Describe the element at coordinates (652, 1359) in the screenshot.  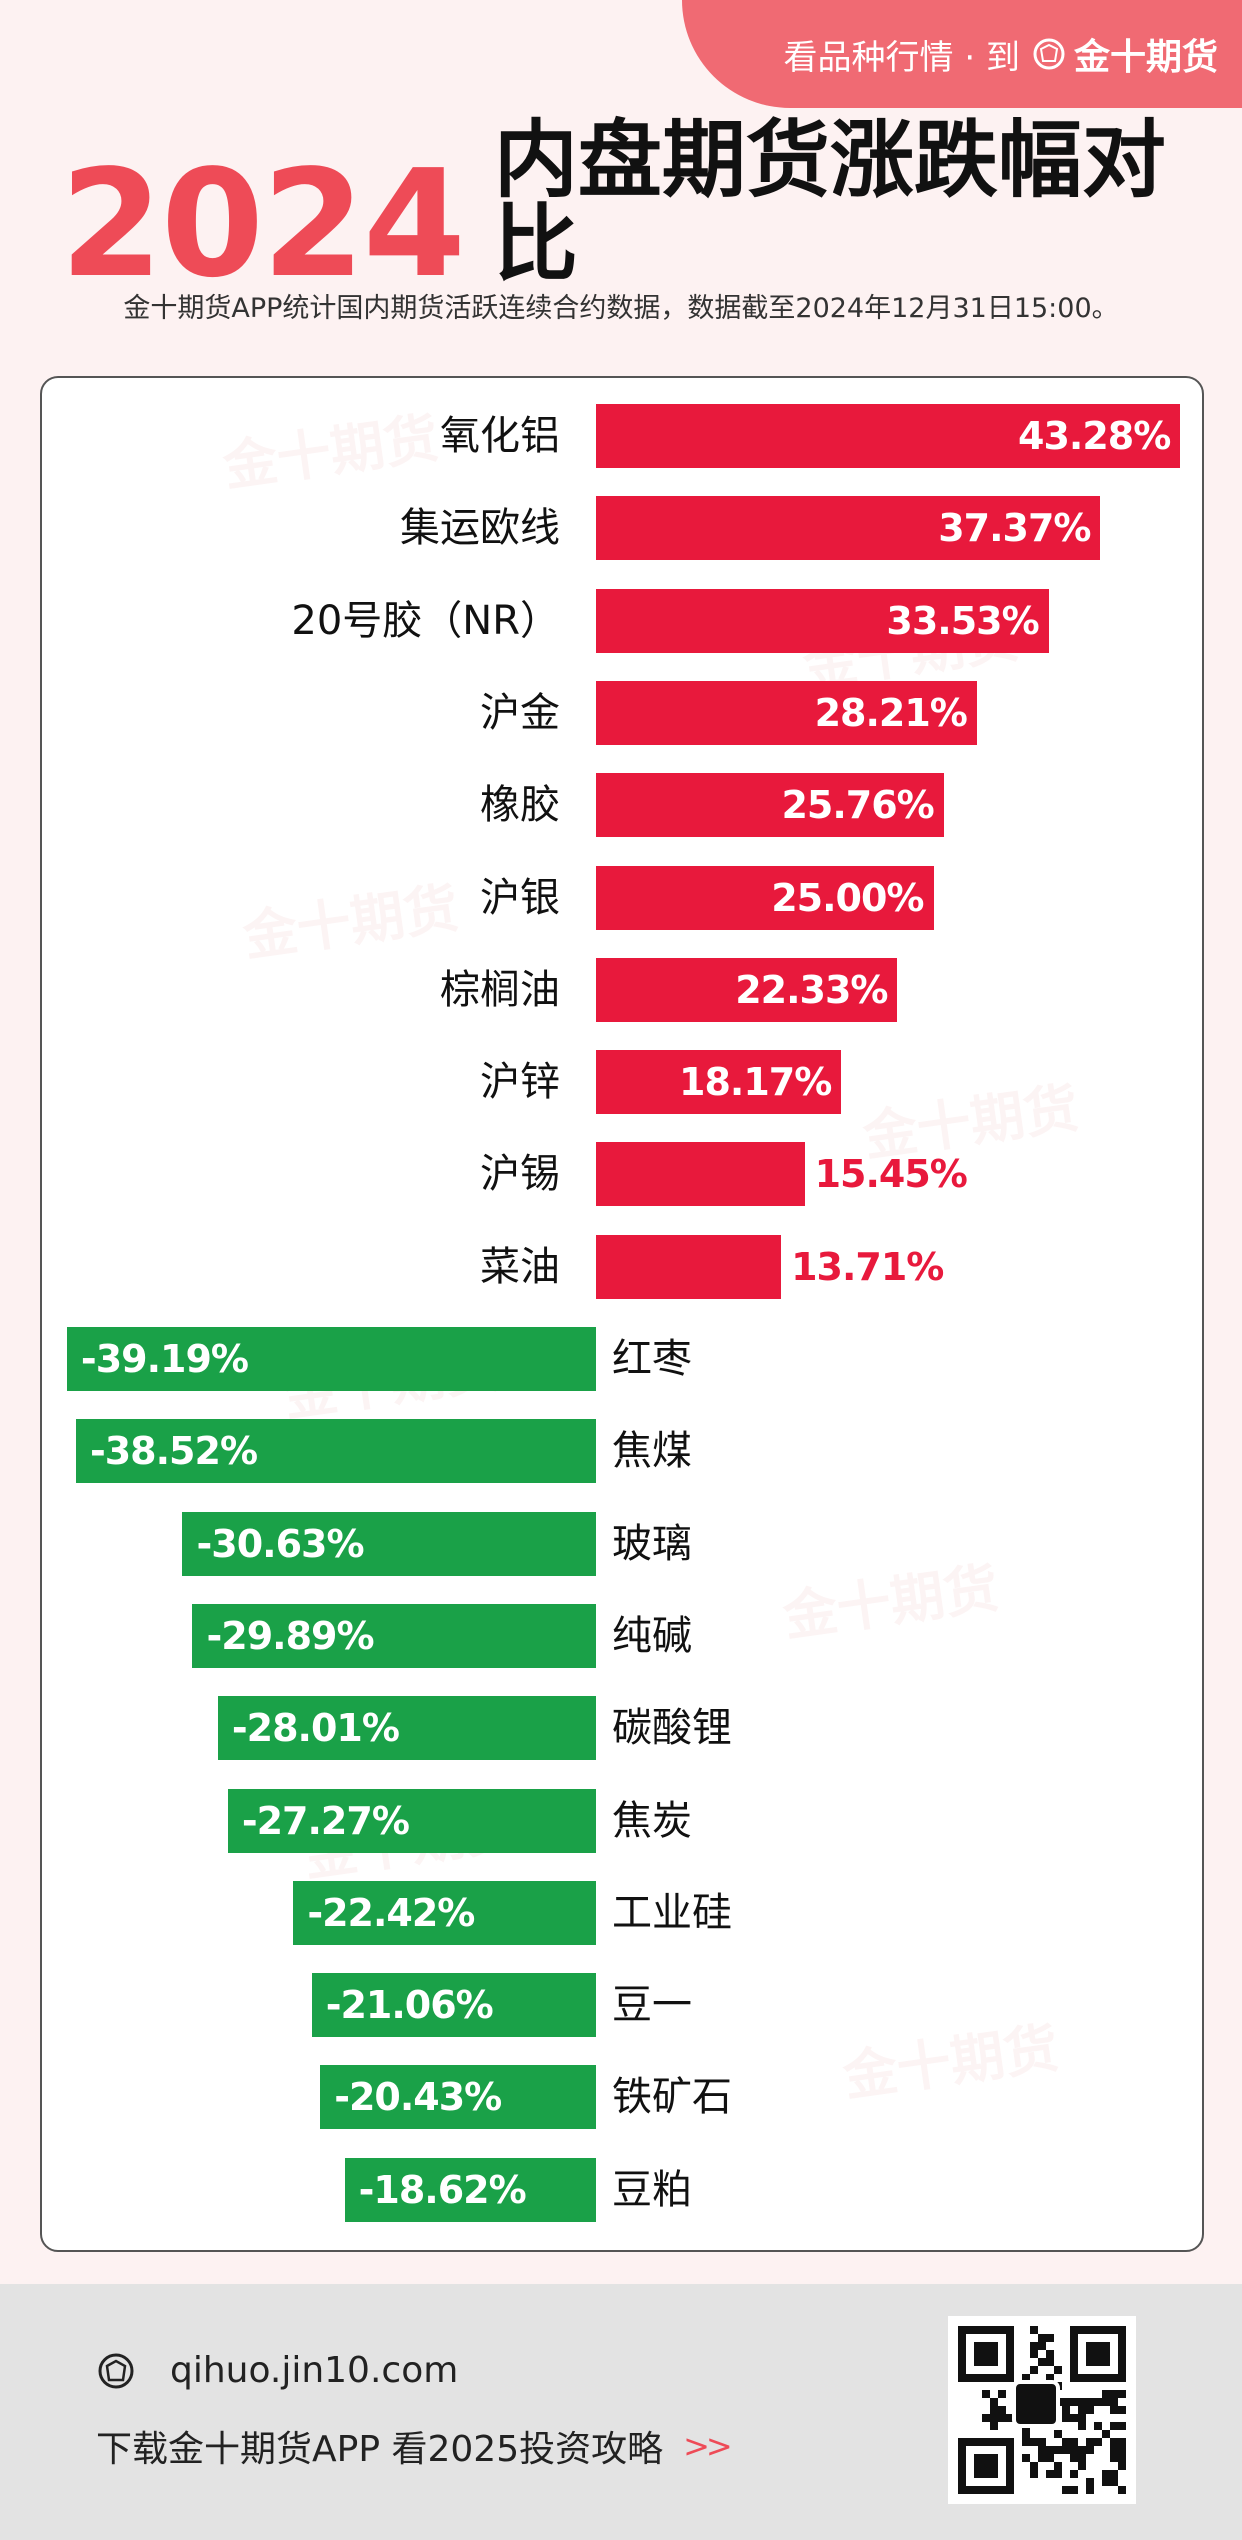
I see `category-label: 红枣` at that location.